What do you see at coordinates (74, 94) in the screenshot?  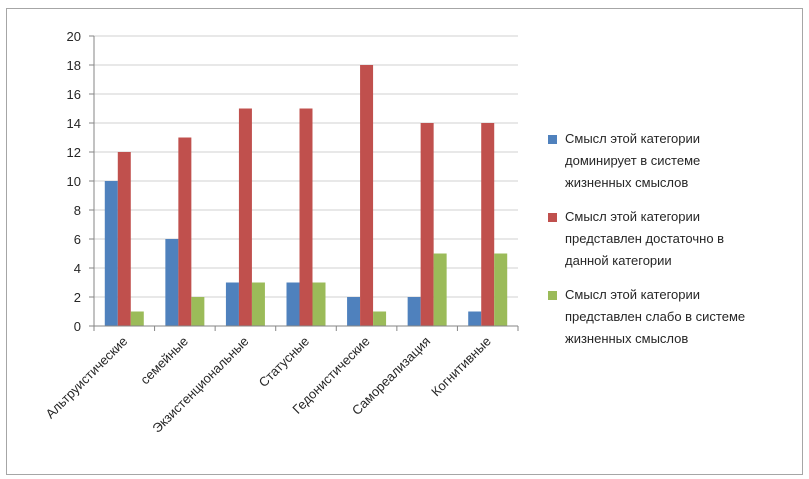 I see `y-tick-label: 16` at bounding box center [74, 94].